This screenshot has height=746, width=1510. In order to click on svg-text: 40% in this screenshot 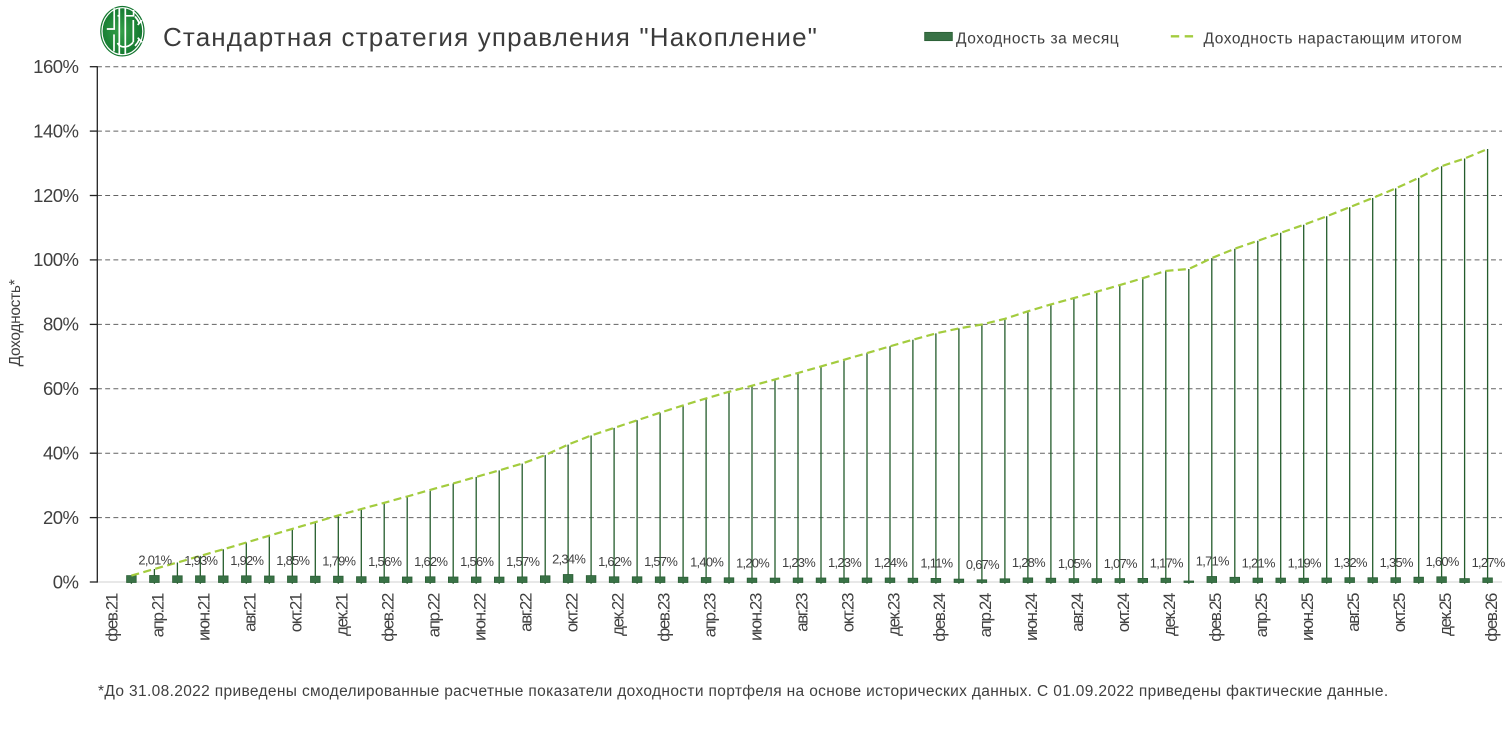, I will do `click(61, 453)`.